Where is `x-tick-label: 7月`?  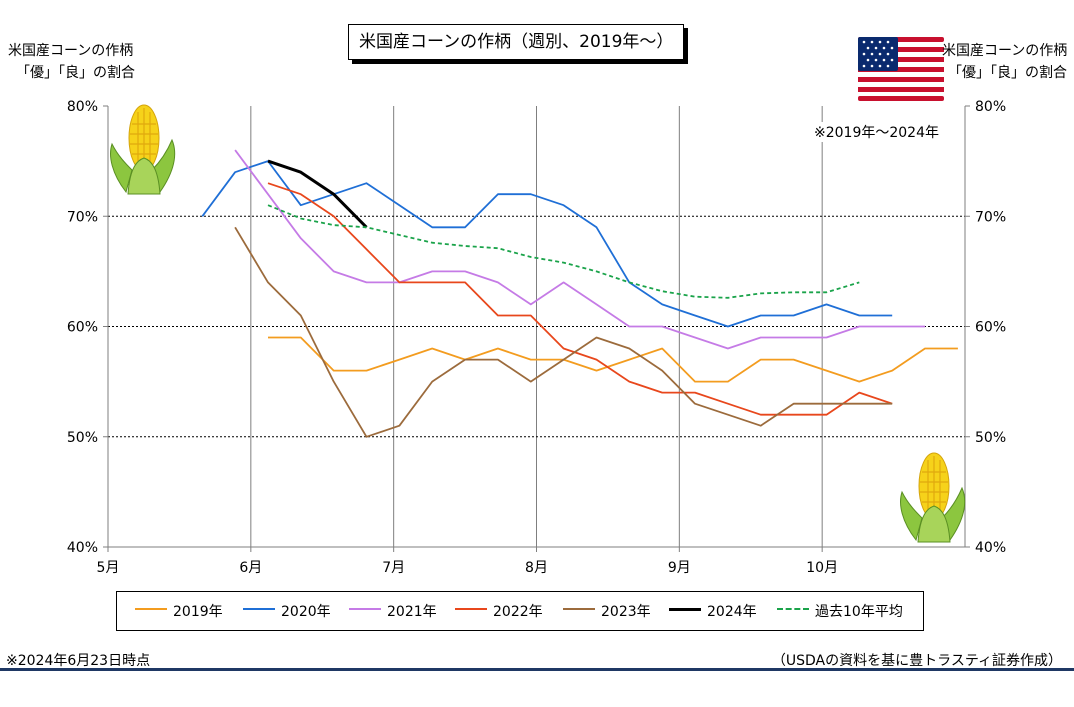
x-tick-label: 7月 is located at coordinates (393, 568).